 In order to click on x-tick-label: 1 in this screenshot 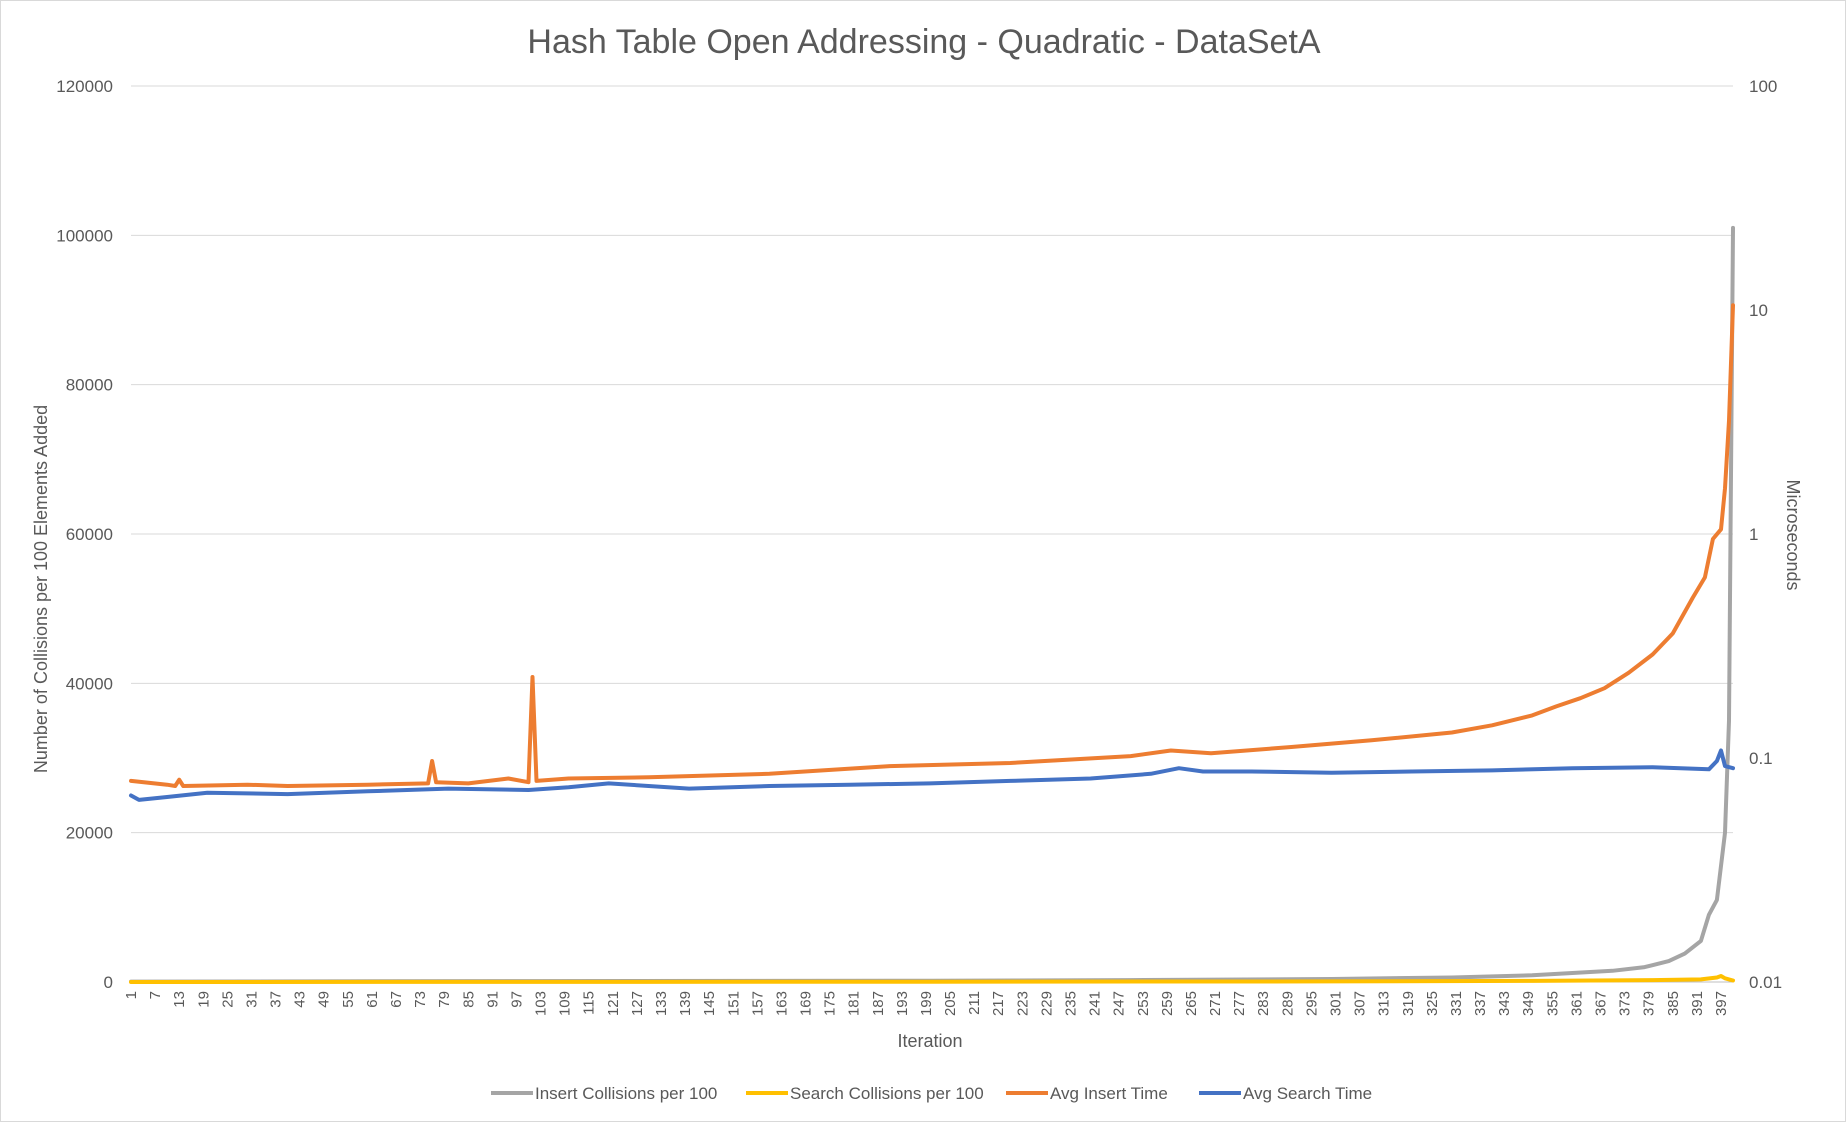, I will do `click(131, 995)`.